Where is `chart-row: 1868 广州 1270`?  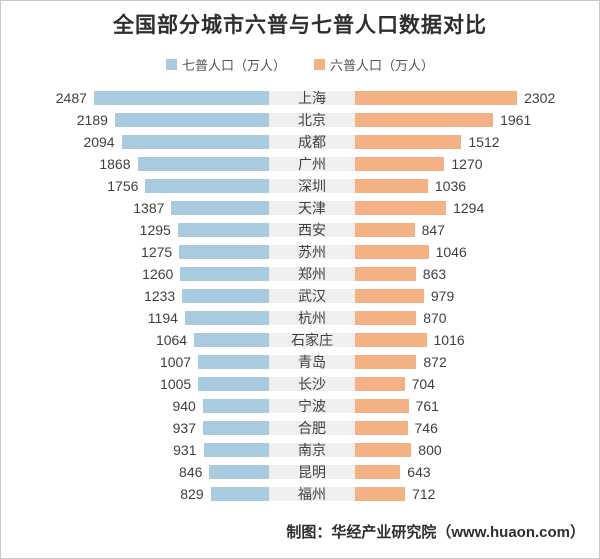
chart-row: 1868 广州 1270 is located at coordinates (300, 164).